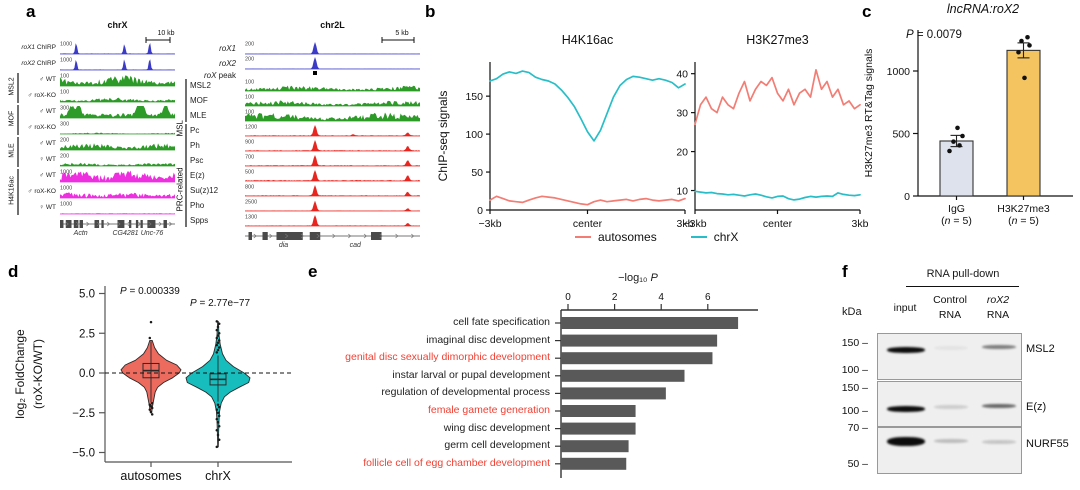 This screenshot has height=490, width=1080. Describe the element at coordinates (283, 245) in the screenshot. I see `gene-name: dia` at that location.